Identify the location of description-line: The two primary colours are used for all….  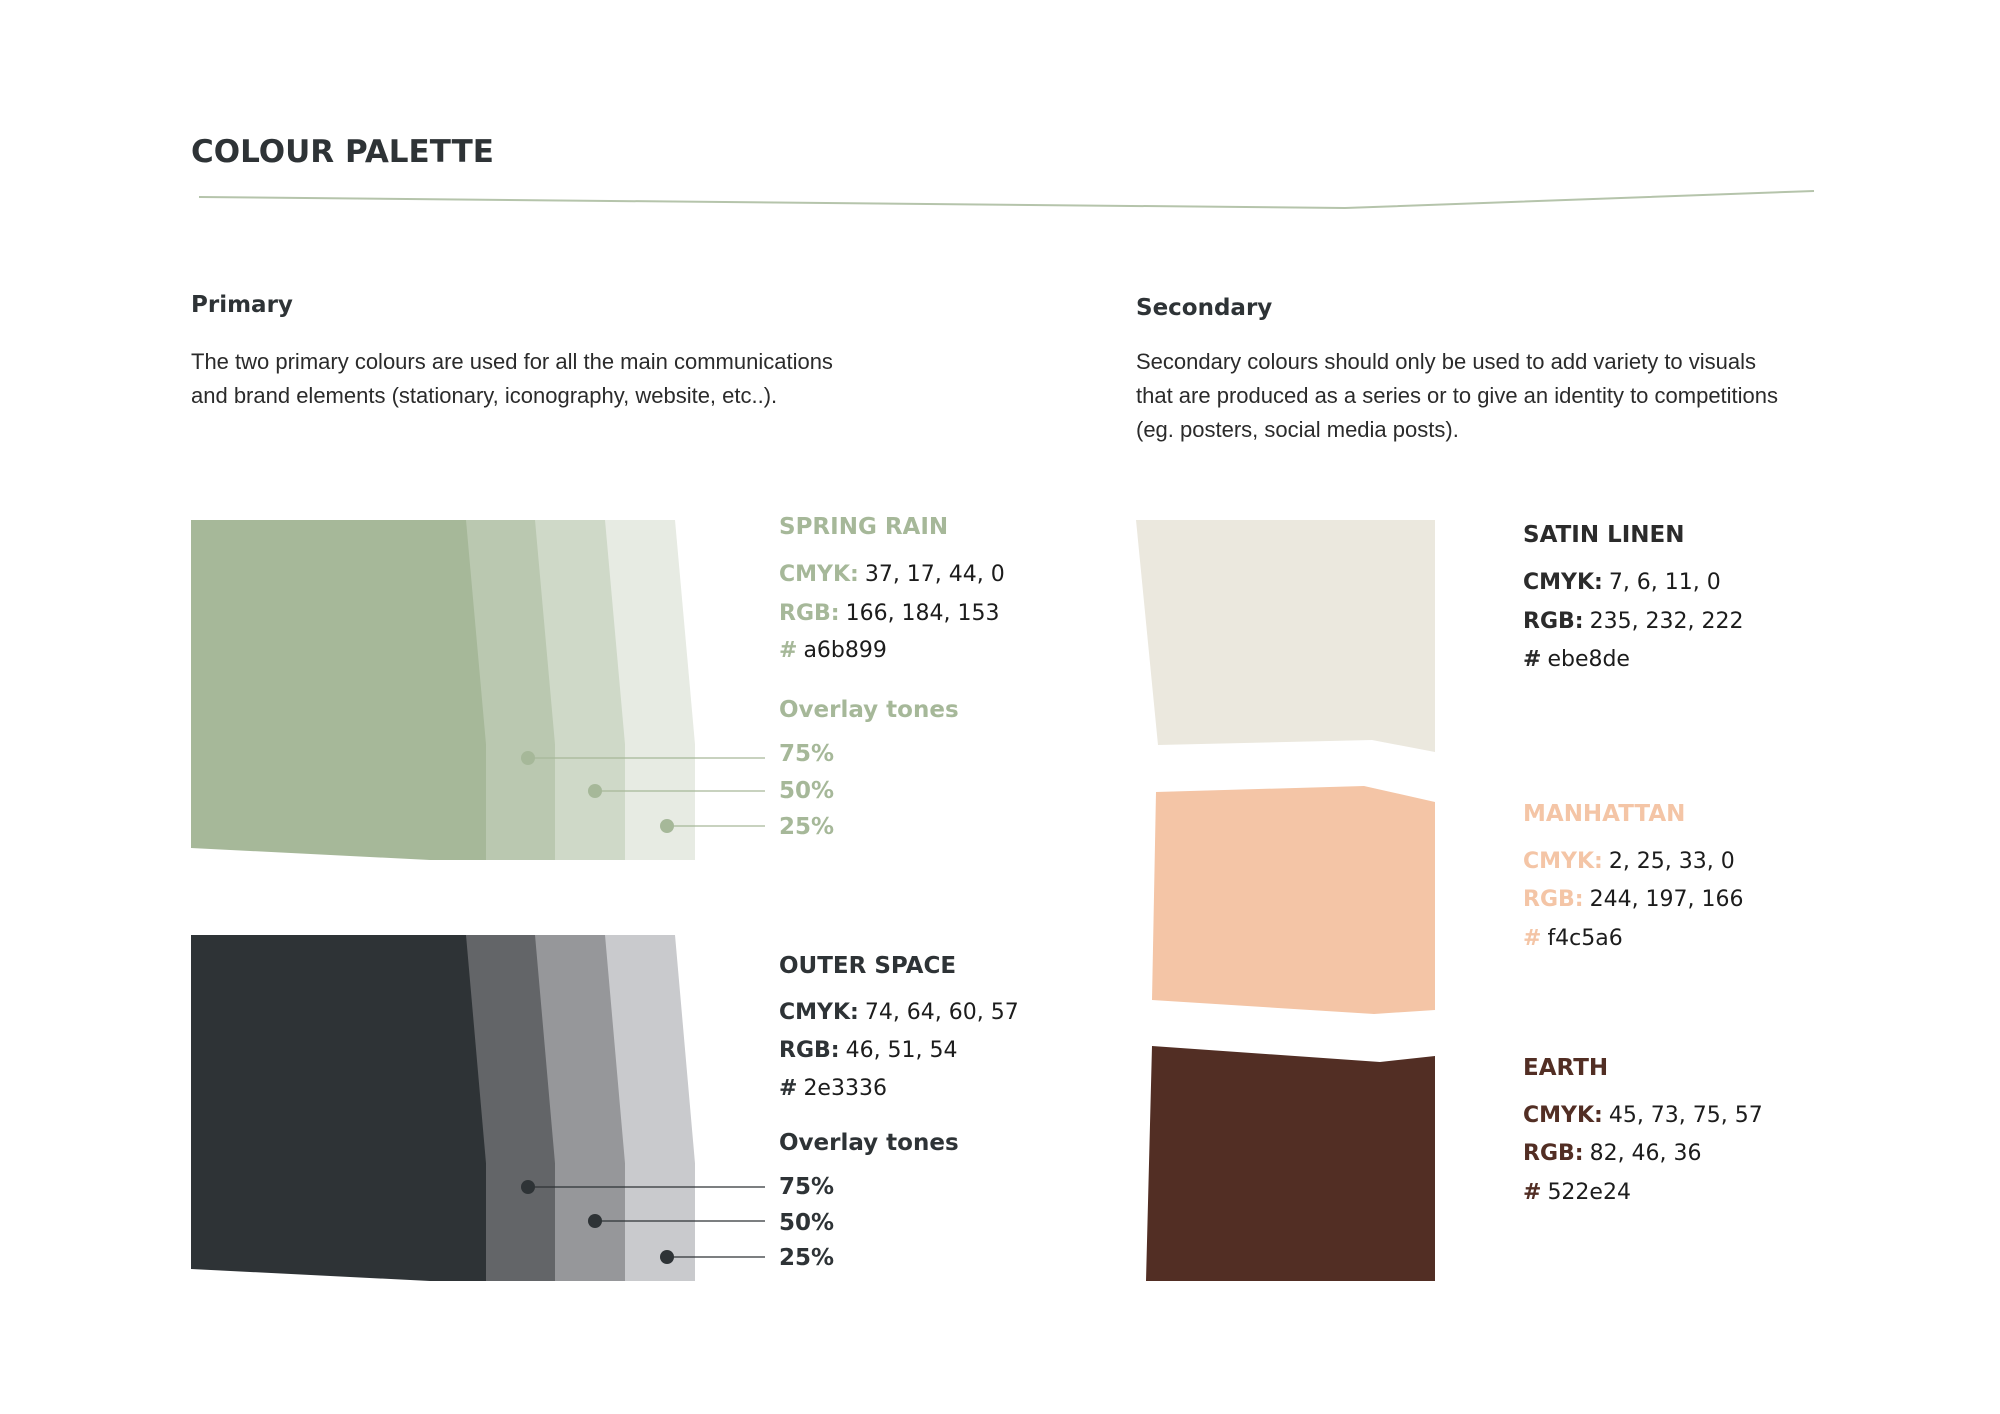
(512, 361).